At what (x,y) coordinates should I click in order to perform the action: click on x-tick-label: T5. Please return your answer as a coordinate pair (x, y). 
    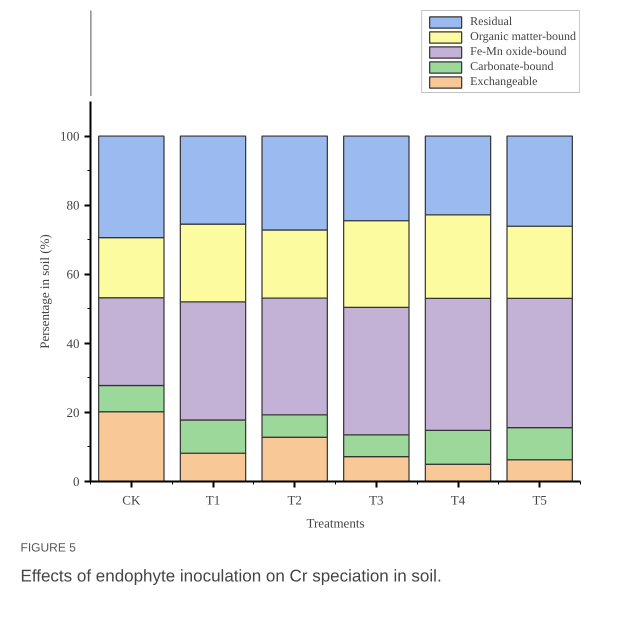
    Looking at the image, I should click on (539, 500).